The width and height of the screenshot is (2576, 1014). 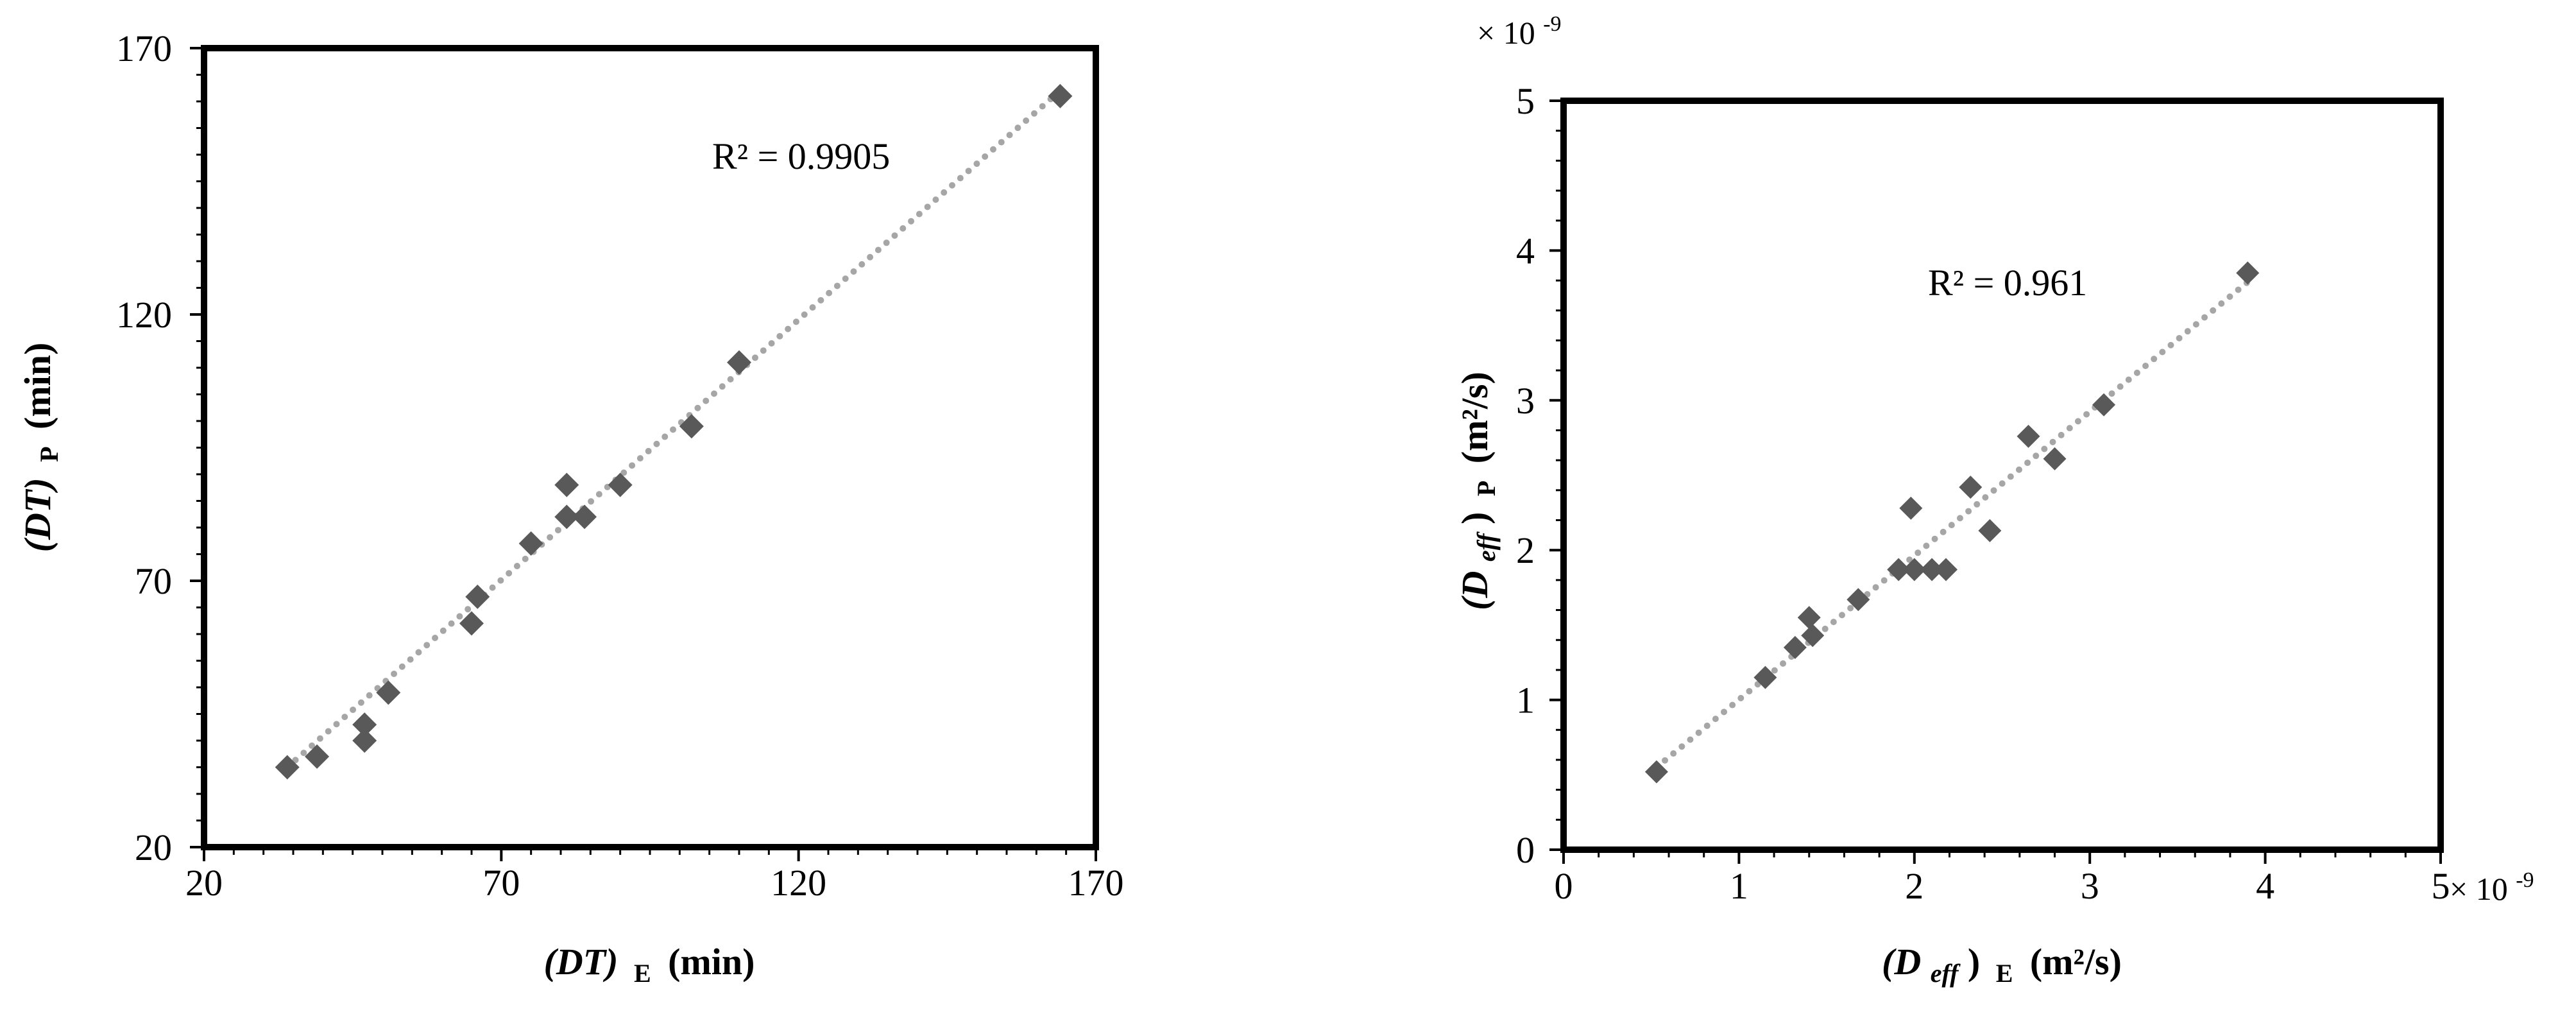 I want to click on deff-y-axis-title: (D eff ) P (m²/s), so click(x=1478, y=491).